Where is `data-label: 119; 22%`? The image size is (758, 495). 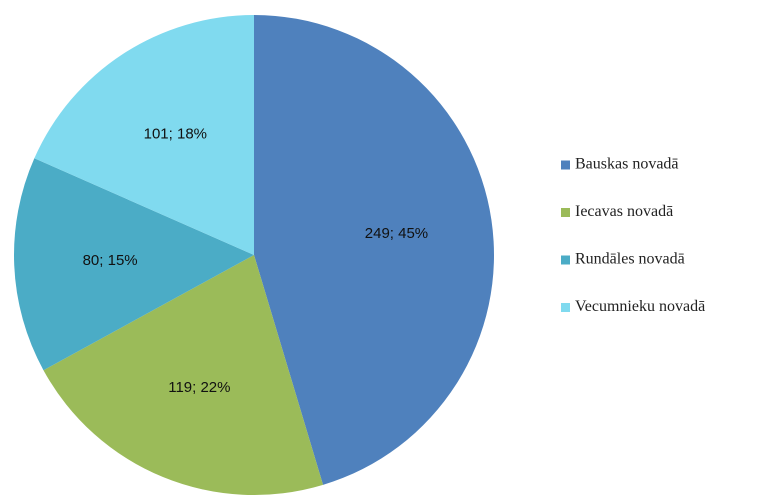
data-label: 119; 22% is located at coordinates (199, 387).